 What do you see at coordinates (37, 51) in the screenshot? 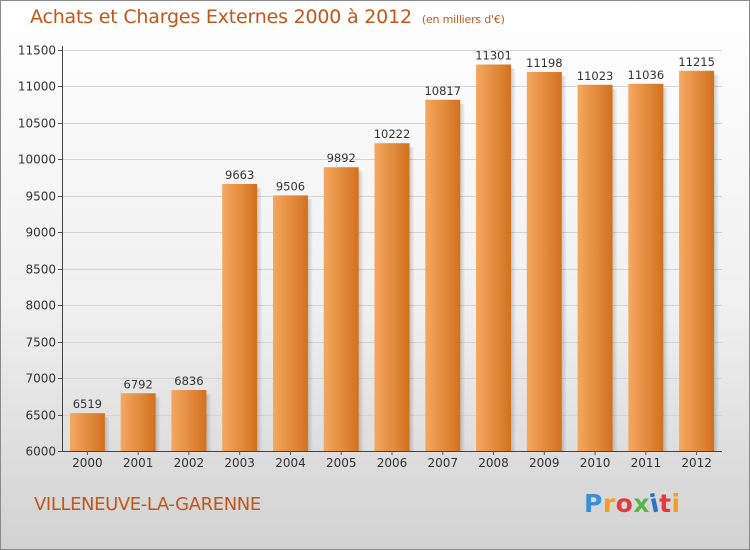
I see `y-tick-label: 11500` at bounding box center [37, 51].